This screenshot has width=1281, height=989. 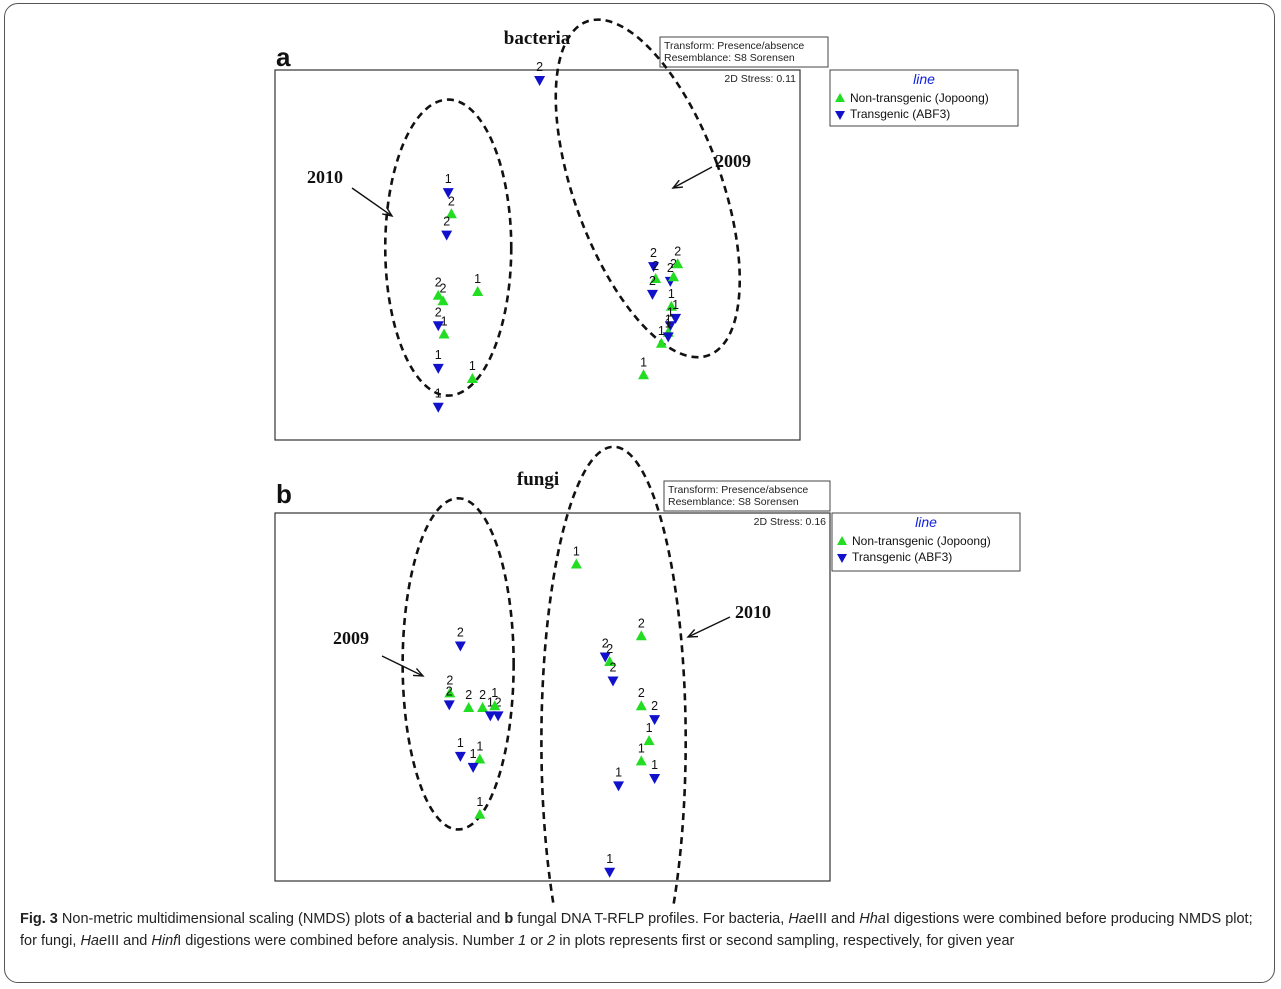 I want to click on legend-marker, so click(x=842, y=558).